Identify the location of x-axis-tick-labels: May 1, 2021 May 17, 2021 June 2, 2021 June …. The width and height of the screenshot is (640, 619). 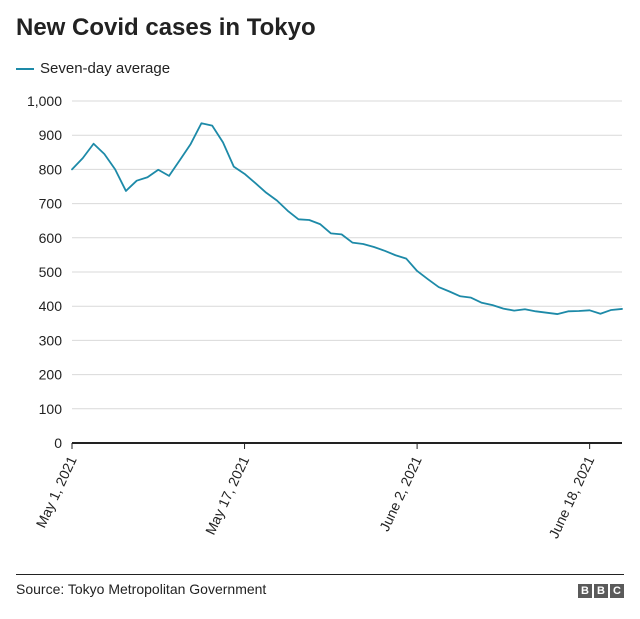
(315, 492).